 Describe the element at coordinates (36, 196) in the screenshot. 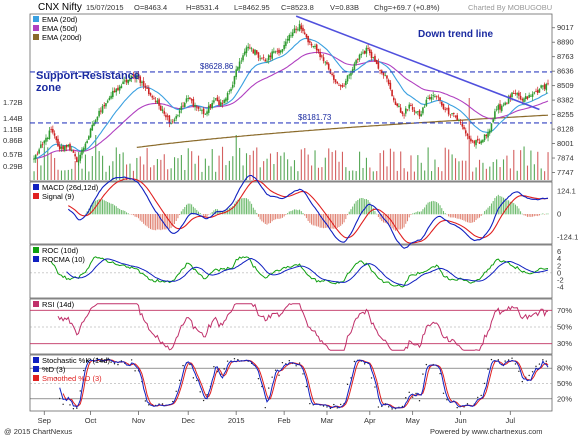

I see `signal-swatch` at that location.